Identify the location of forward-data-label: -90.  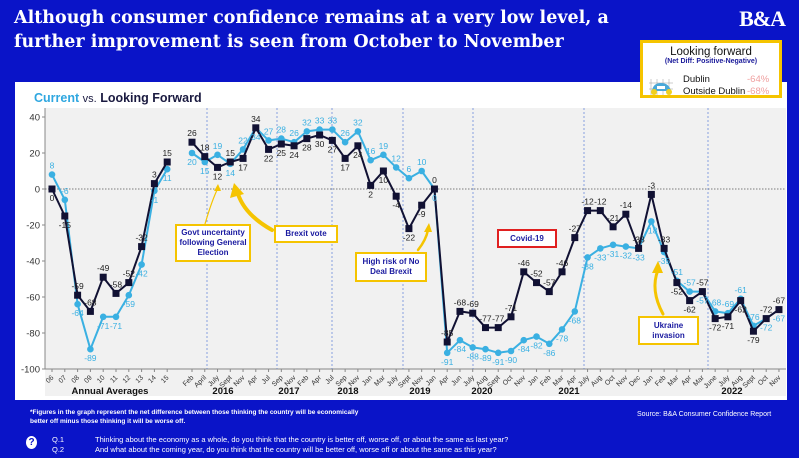
(511, 360).